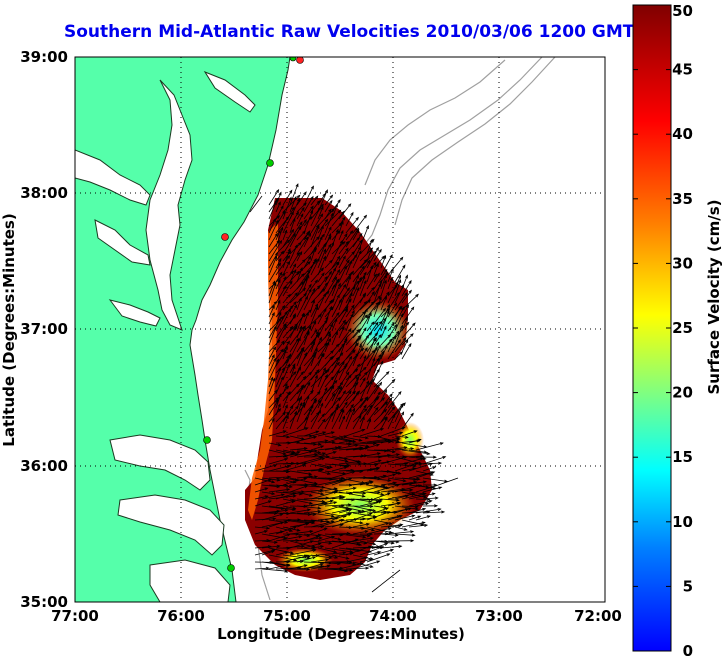 The image size is (724, 659). Describe the element at coordinates (263, 371) in the screenshot. I see `velocity-field-edge` at that location.